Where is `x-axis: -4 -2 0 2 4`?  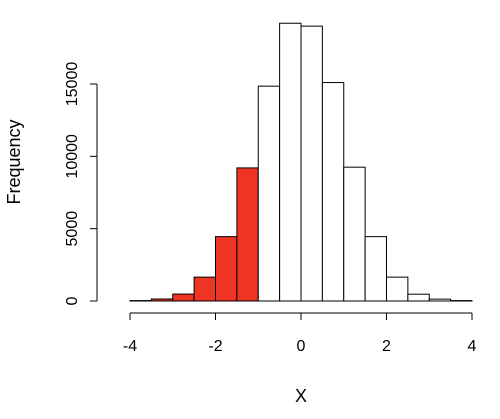 x-axis: -4 -2 0 2 4 is located at coordinates (300, 333).